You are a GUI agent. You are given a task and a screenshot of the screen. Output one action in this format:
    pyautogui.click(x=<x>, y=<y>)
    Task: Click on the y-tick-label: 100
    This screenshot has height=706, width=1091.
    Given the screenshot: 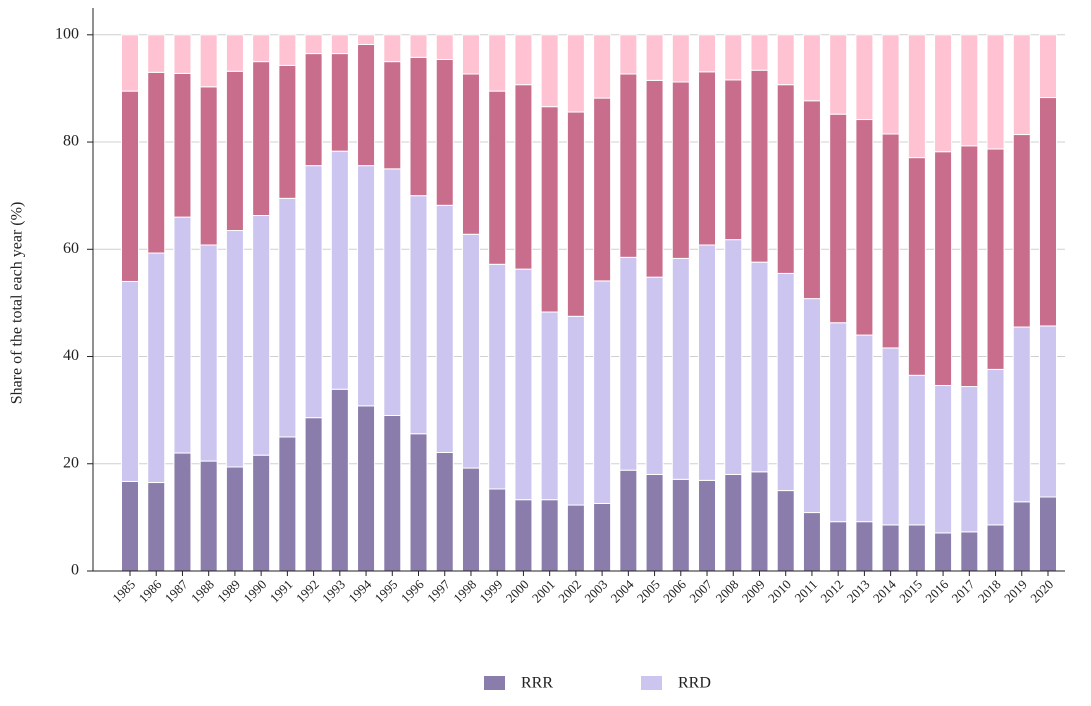 What is the action you would take?
    pyautogui.click(x=67, y=33)
    